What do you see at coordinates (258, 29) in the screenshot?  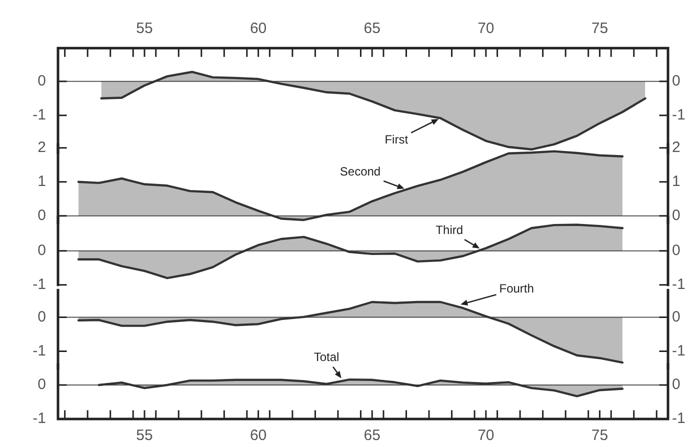 I see `x2-tick-label: 60` at bounding box center [258, 29].